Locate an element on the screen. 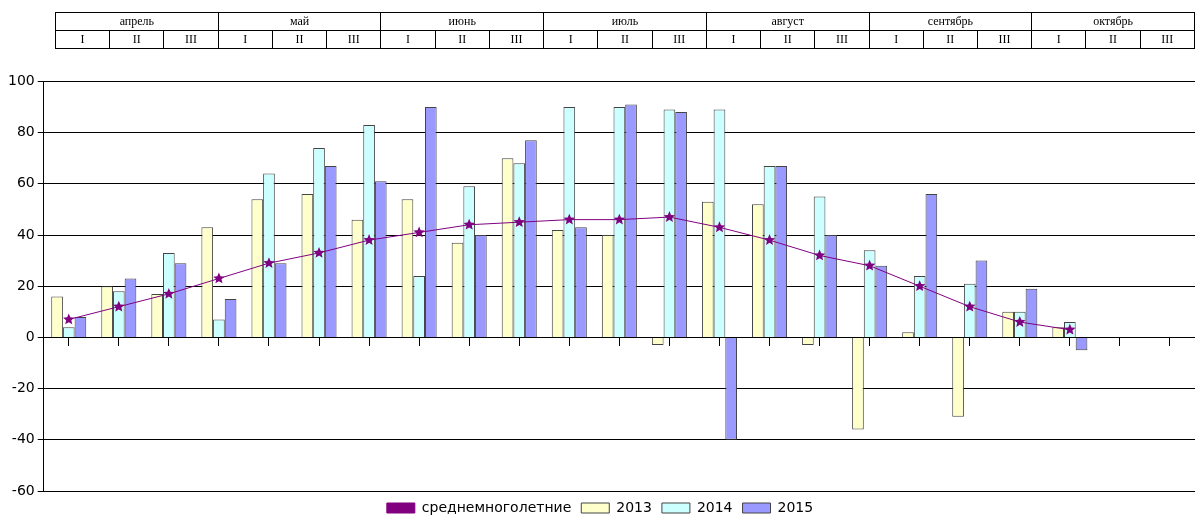 Image resolution: width=1195 pixels, height=525 pixels. y-tick-label: 80 is located at coordinates (25, 131).